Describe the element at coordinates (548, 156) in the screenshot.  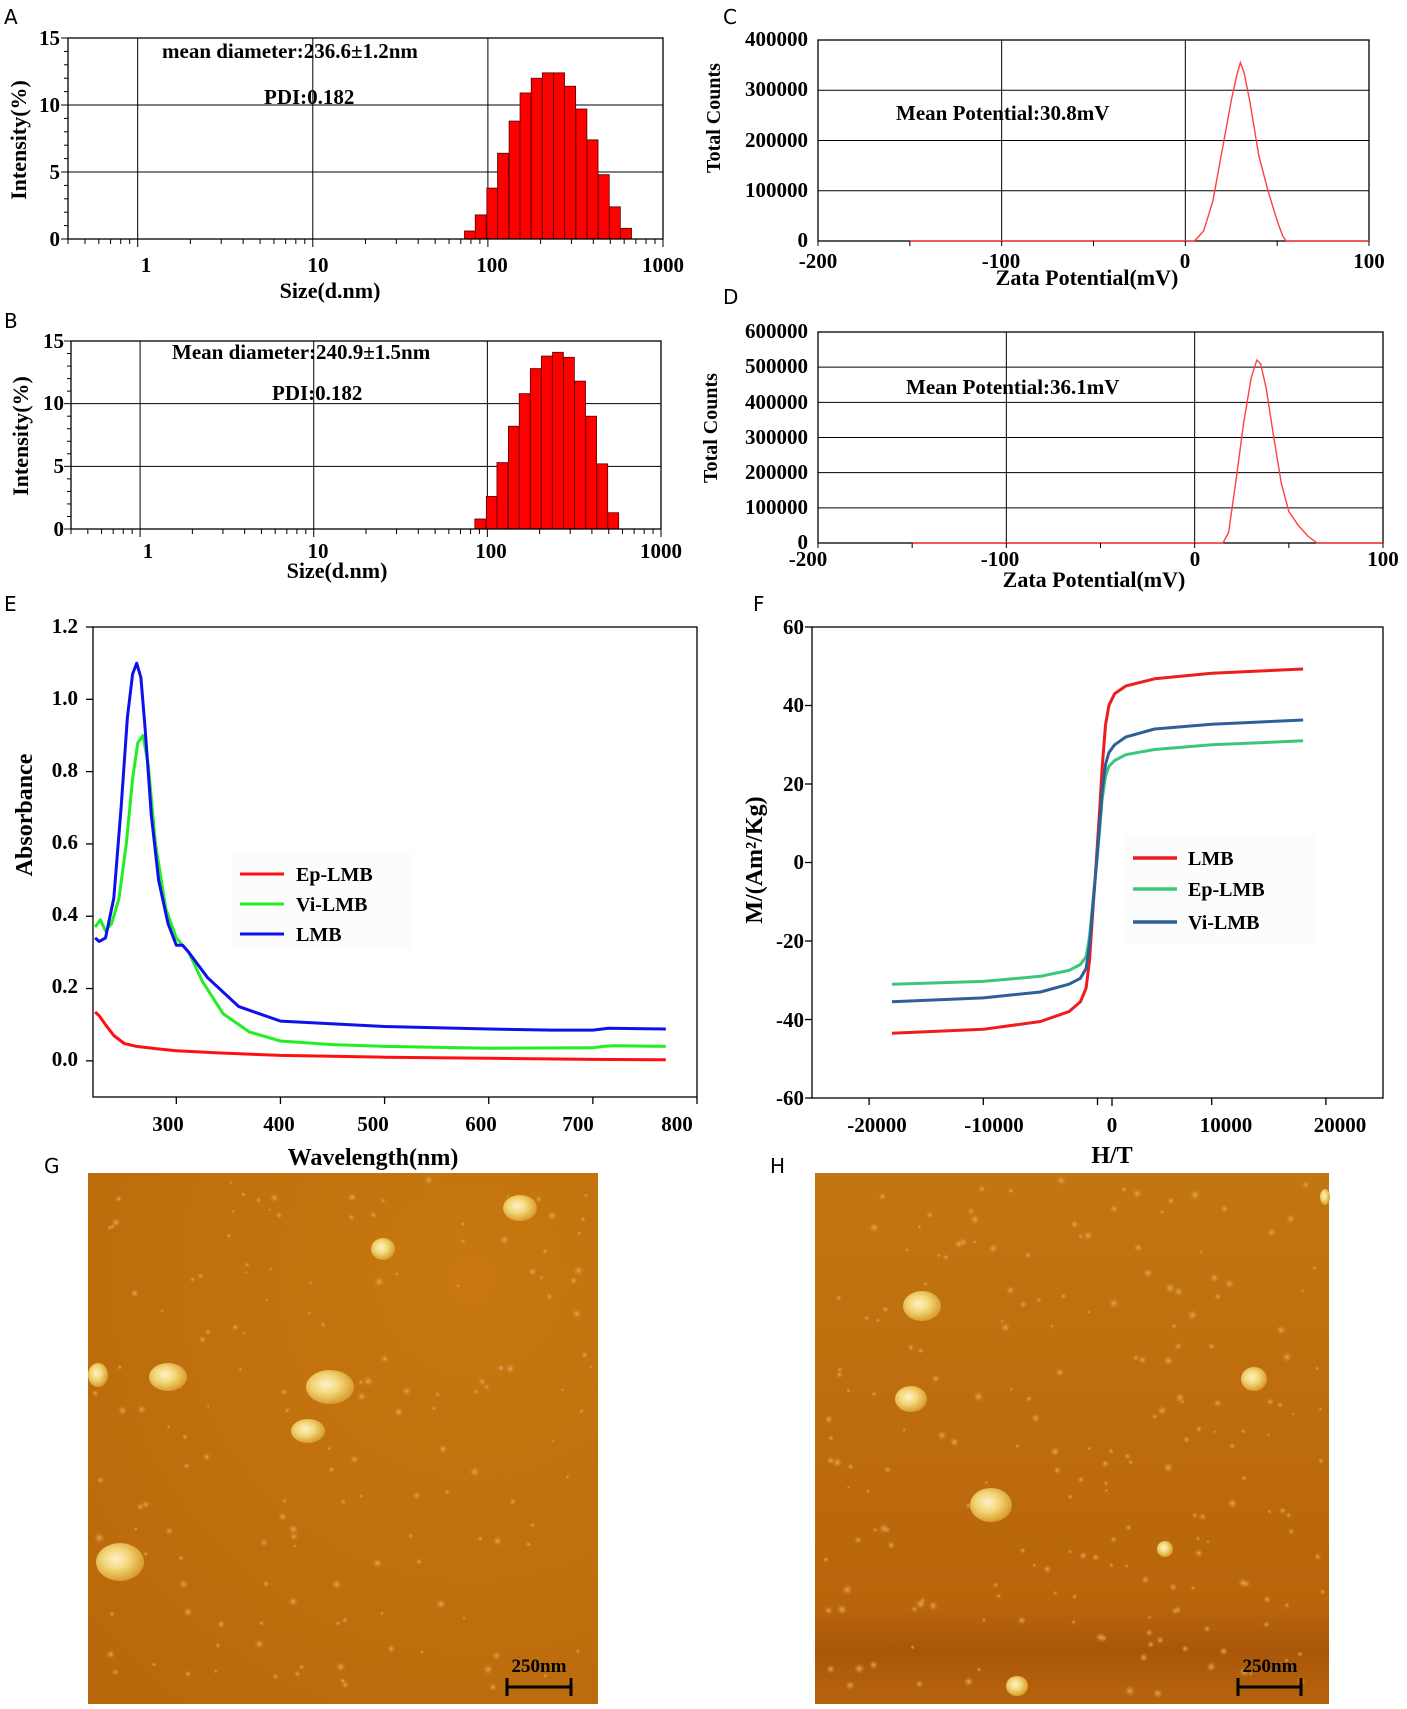
I see `histogram-bars` at that location.